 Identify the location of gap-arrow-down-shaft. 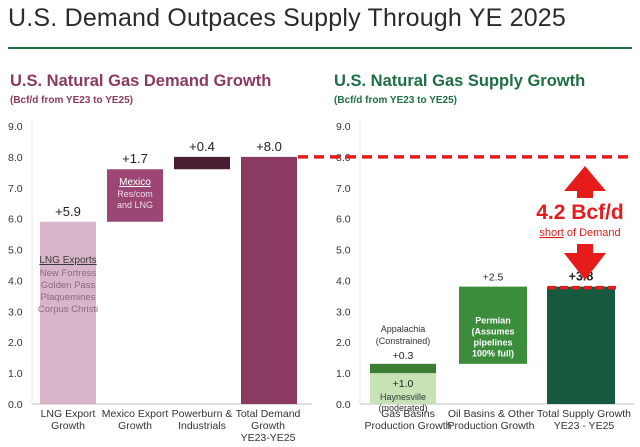
(585, 249).